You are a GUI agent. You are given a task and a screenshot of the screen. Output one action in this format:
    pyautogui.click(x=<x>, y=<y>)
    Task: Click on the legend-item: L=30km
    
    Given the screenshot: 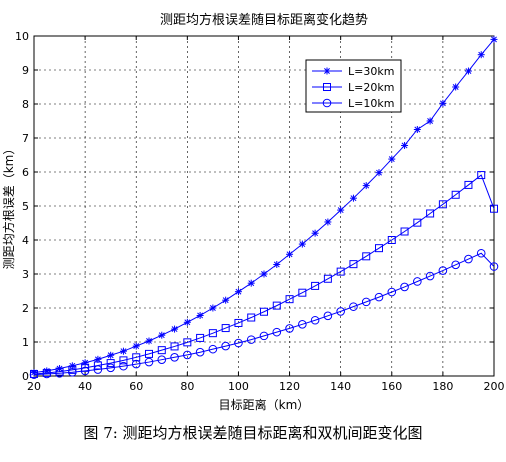 What is the action you would take?
    pyautogui.click(x=353, y=71)
    